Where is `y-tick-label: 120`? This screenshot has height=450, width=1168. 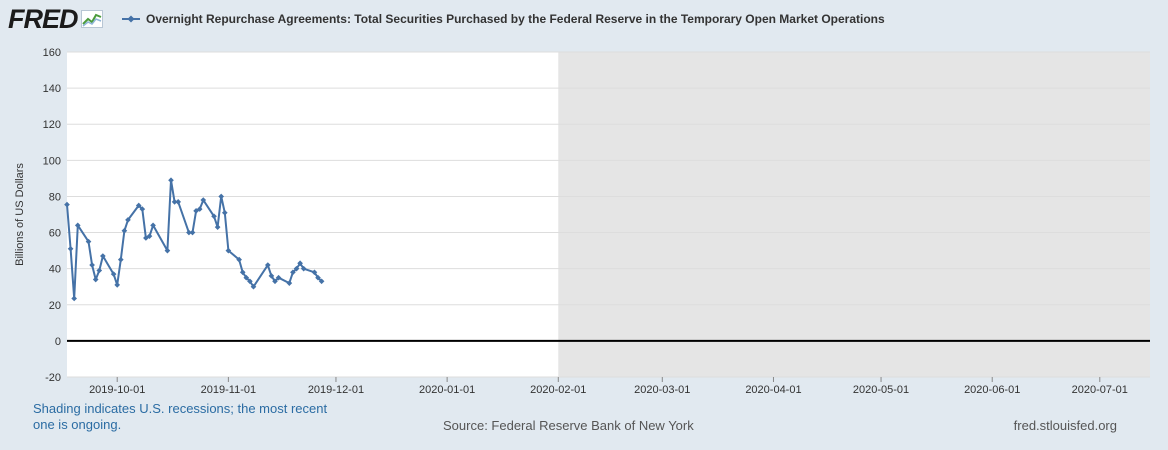 y-tick-label: 120 is located at coordinates (52, 125).